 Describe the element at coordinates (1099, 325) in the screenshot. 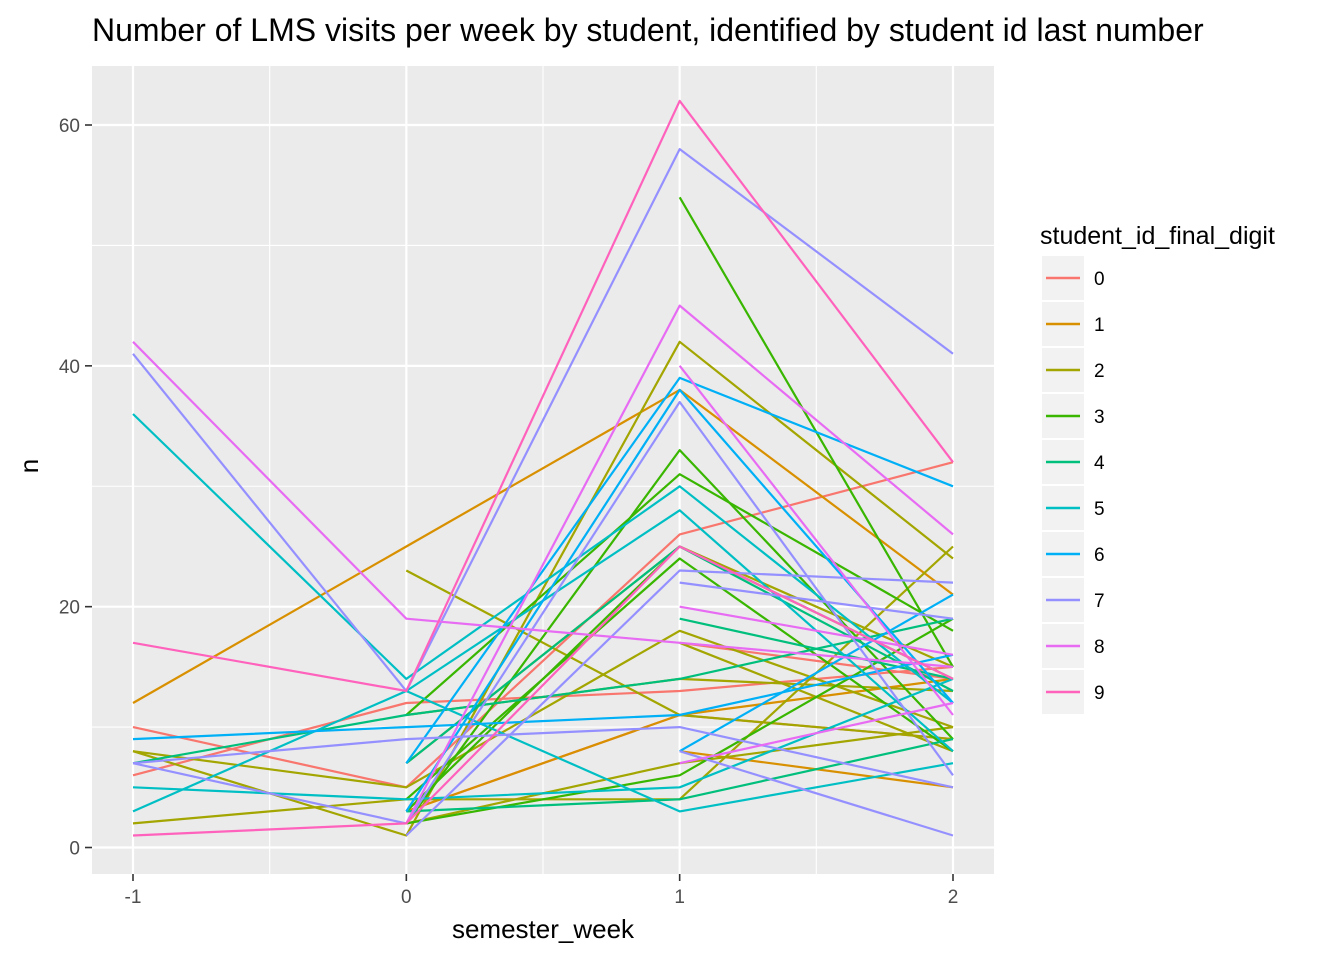

I see `legend-label-1: 1` at that location.